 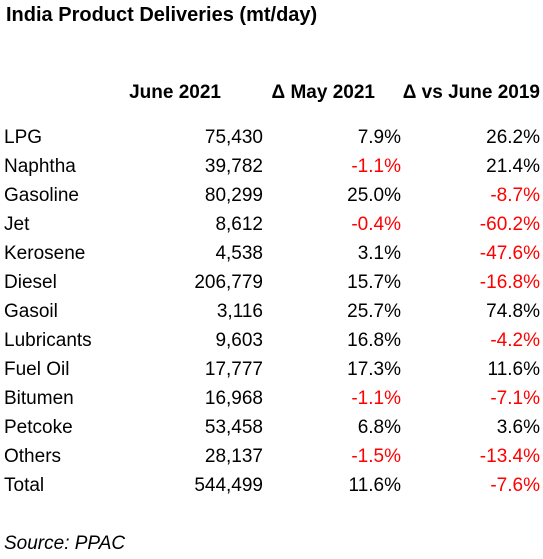 I want to click on table-row: Others 28,137 -1.5% -13.4%, so click(x=271, y=458).